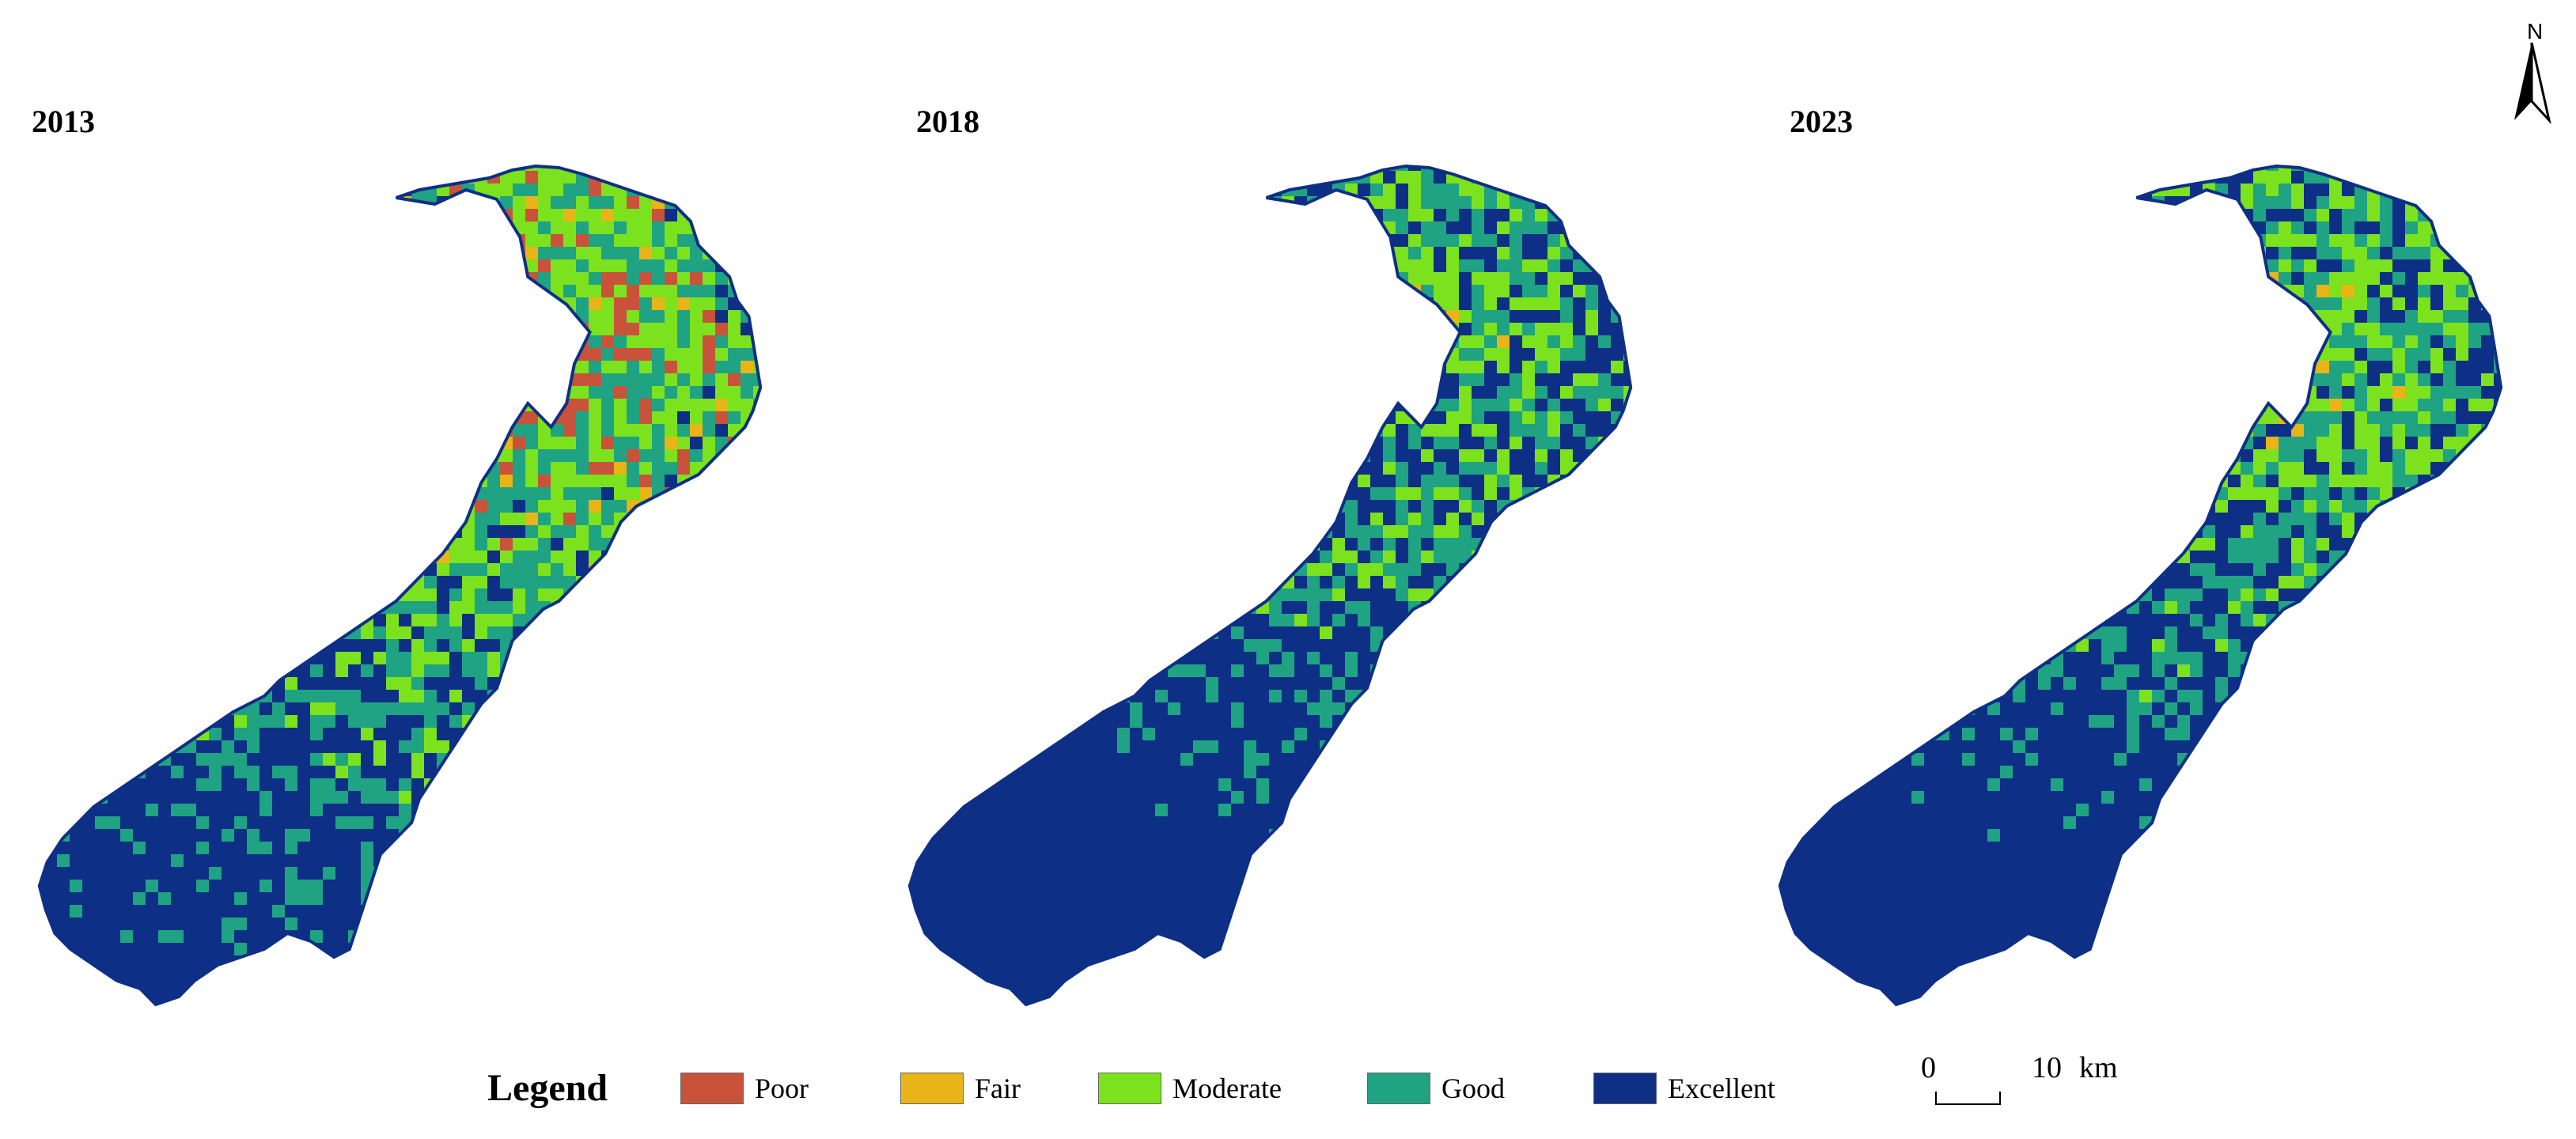 The height and width of the screenshot is (1139, 2576). I want to click on legend-label-good: Good, so click(1473, 1088).